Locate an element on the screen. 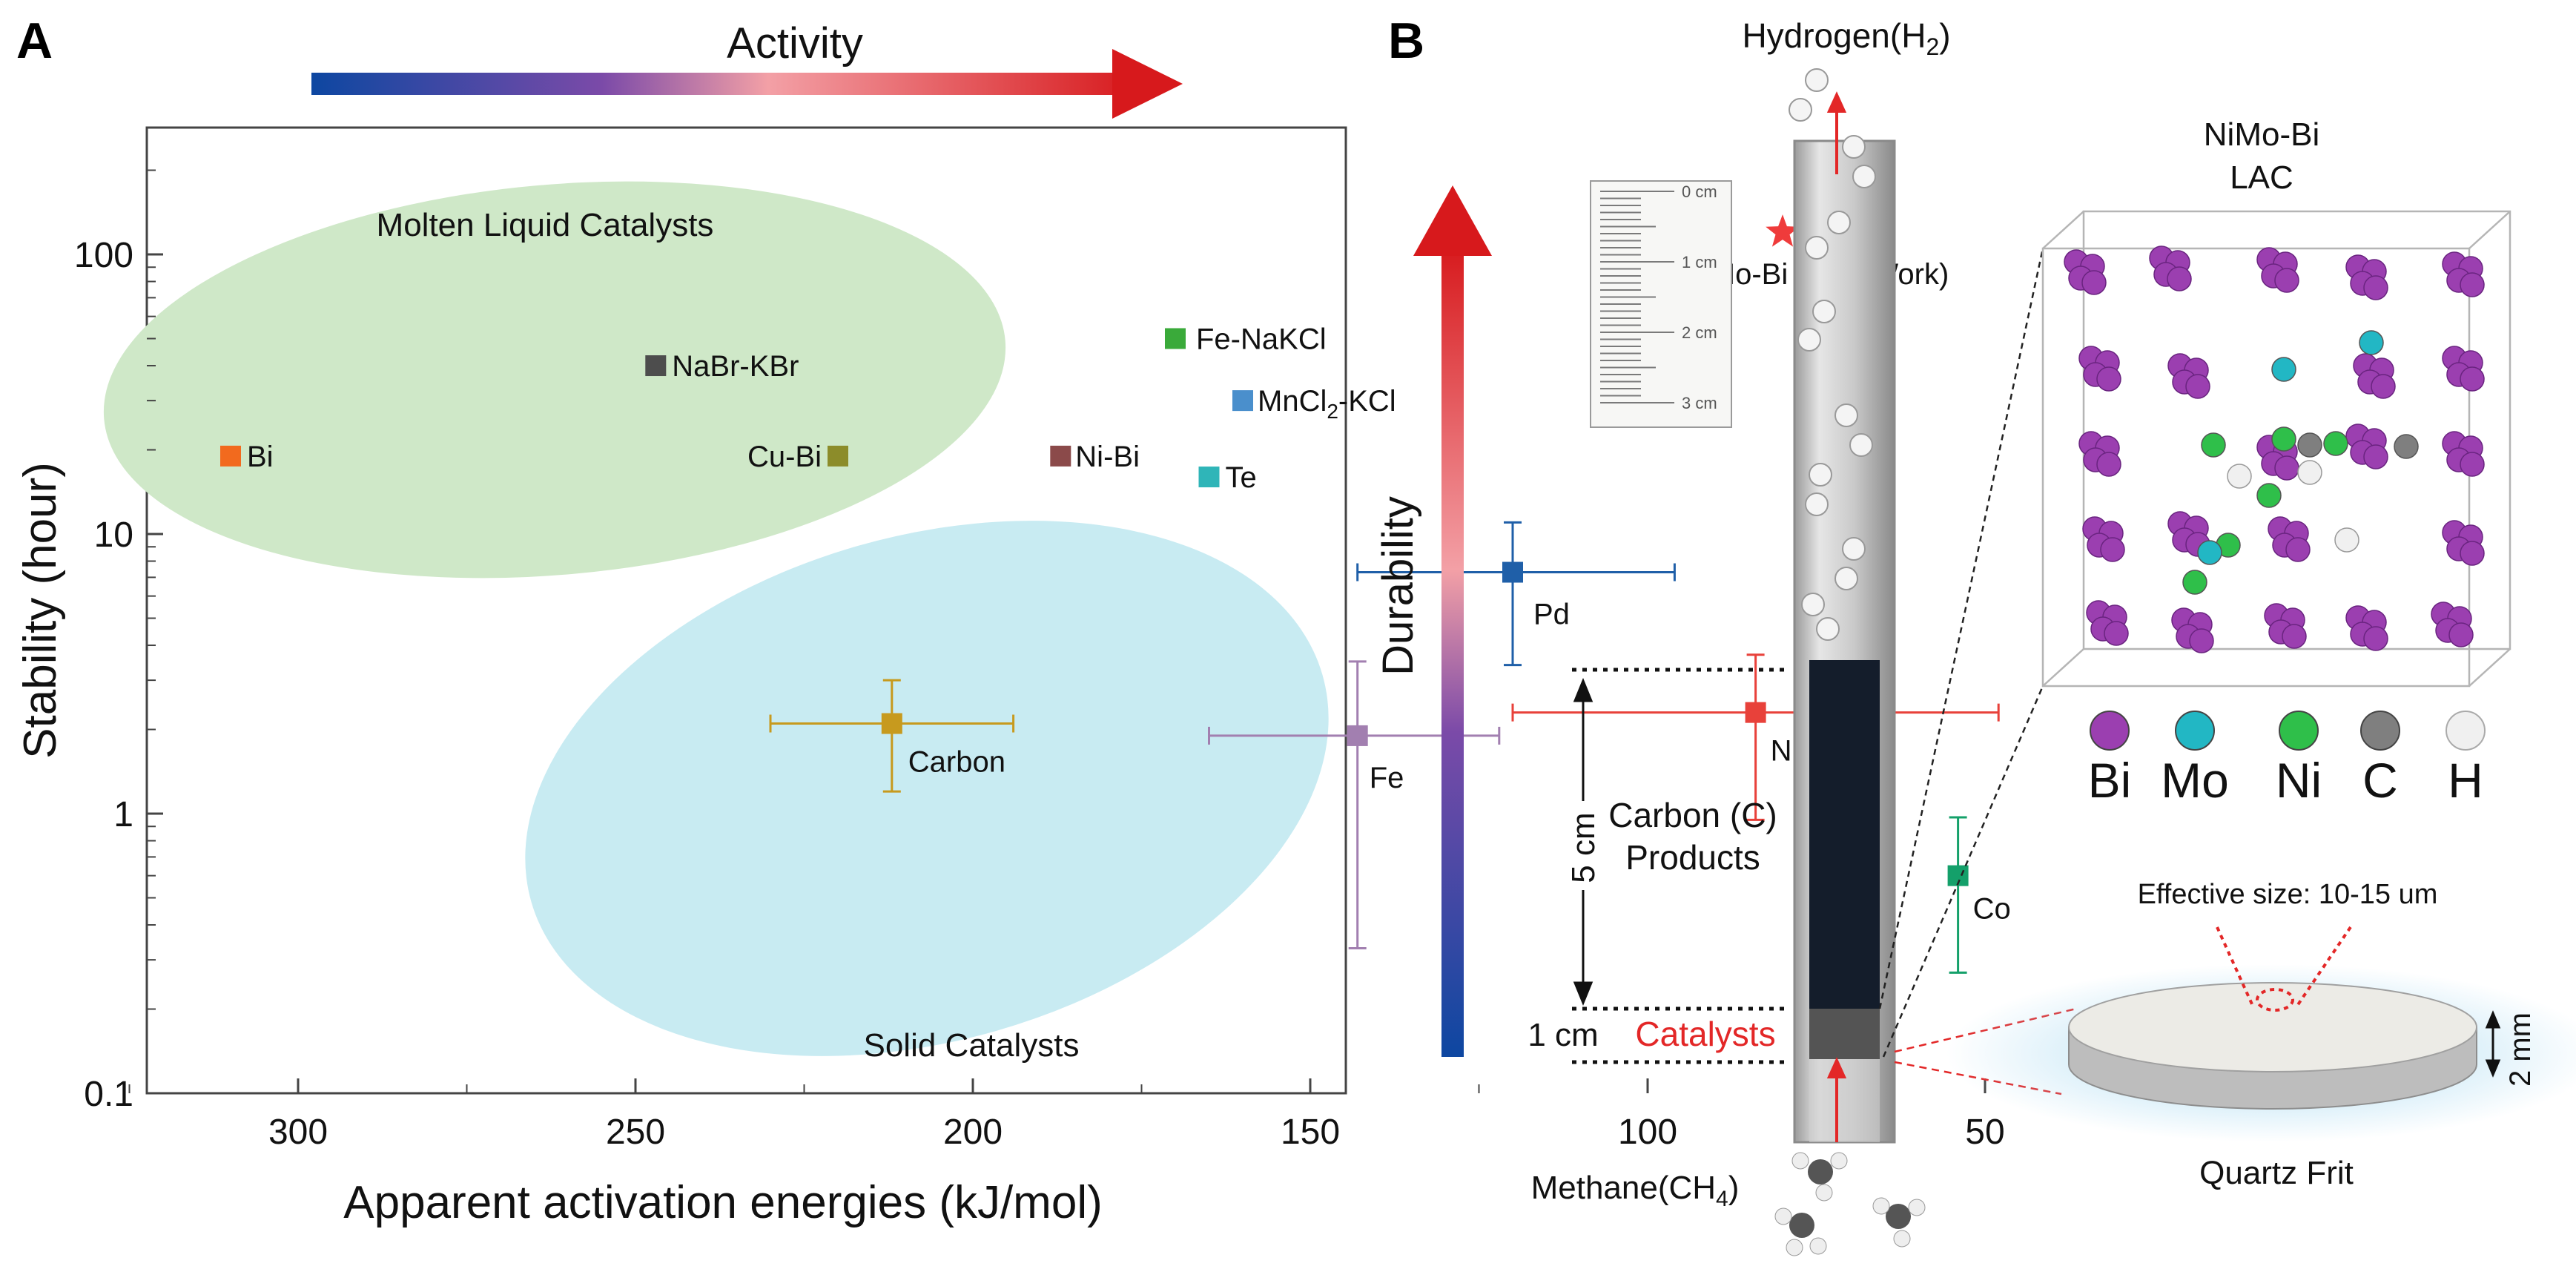  reactor-tube is located at coordinates (1844, 641).